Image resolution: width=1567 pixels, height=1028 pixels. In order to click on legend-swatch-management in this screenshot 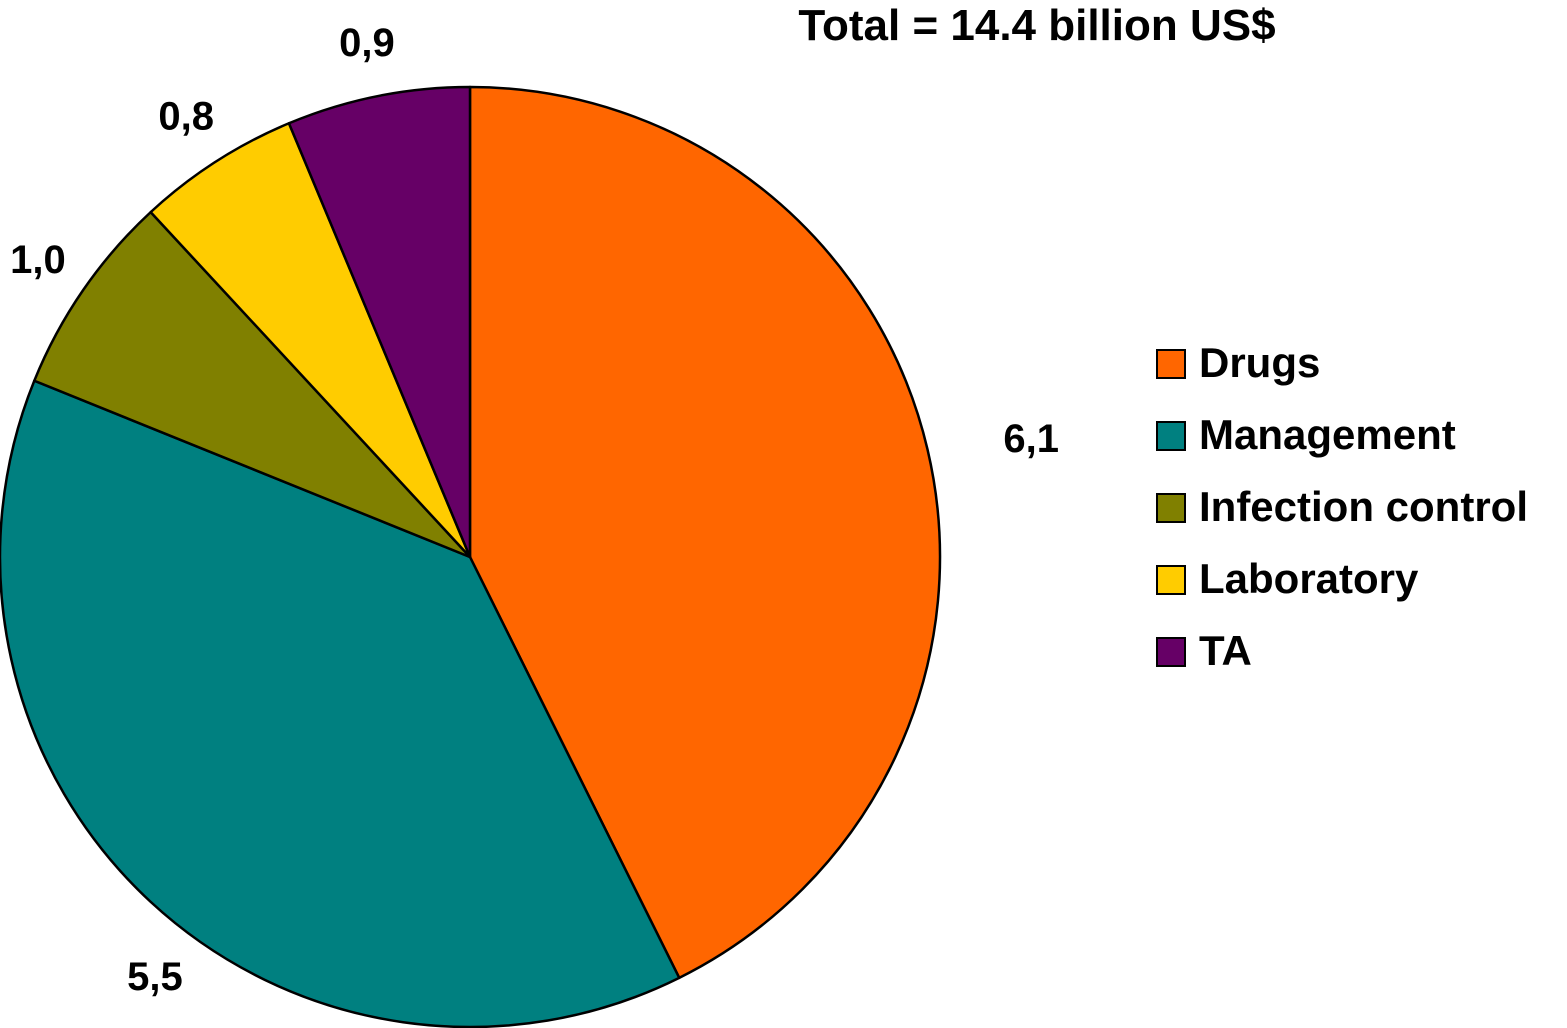, I will do `click(1171, 436)`.